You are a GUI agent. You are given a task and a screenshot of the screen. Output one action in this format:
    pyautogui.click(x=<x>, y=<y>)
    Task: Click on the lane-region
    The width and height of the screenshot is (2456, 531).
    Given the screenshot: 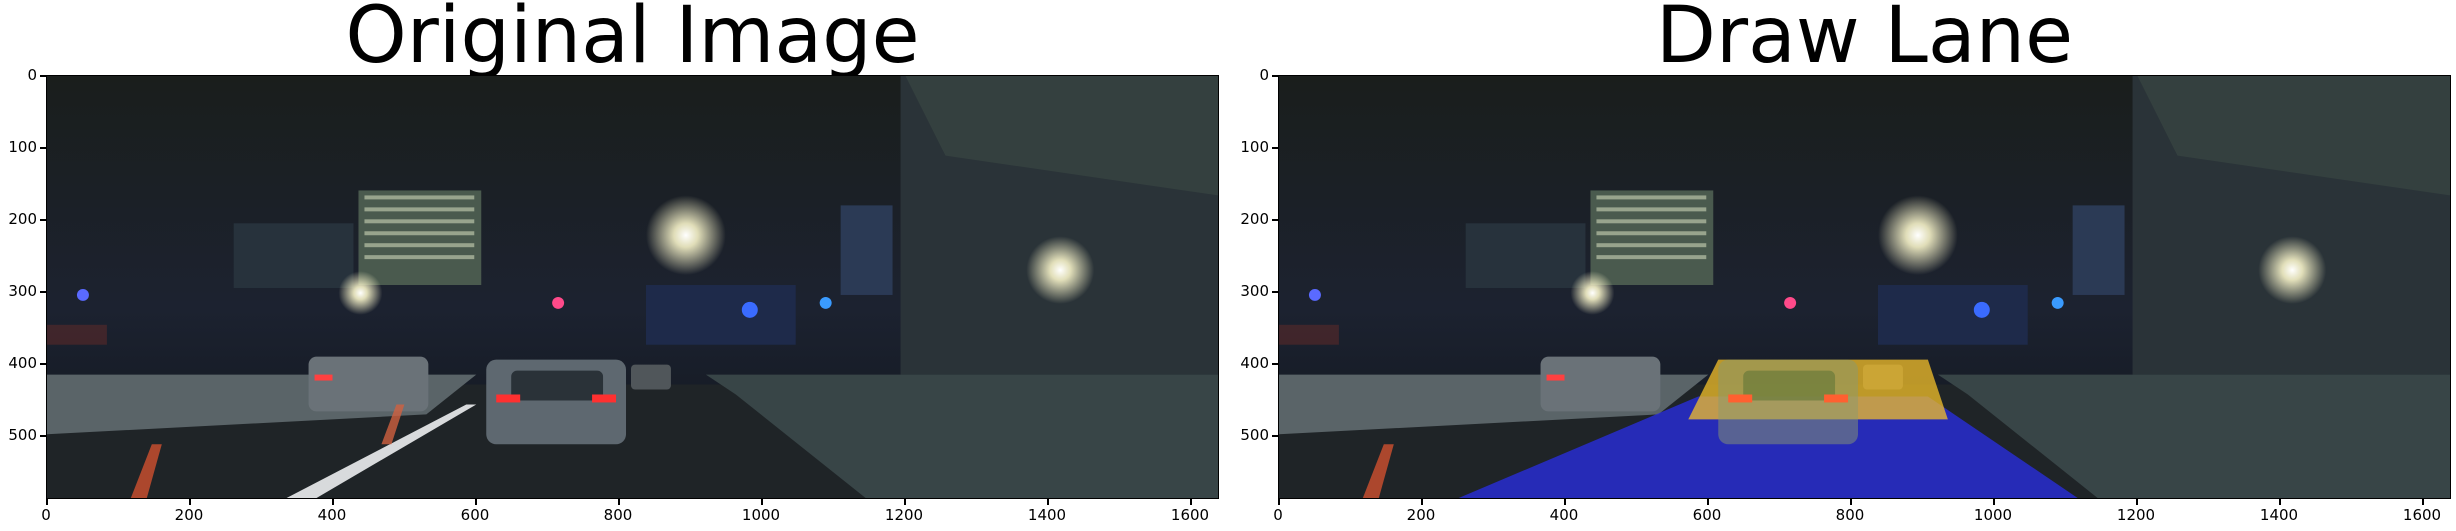 What is the action you would take?
    pyautogui.click(x=1768, y=447)
    